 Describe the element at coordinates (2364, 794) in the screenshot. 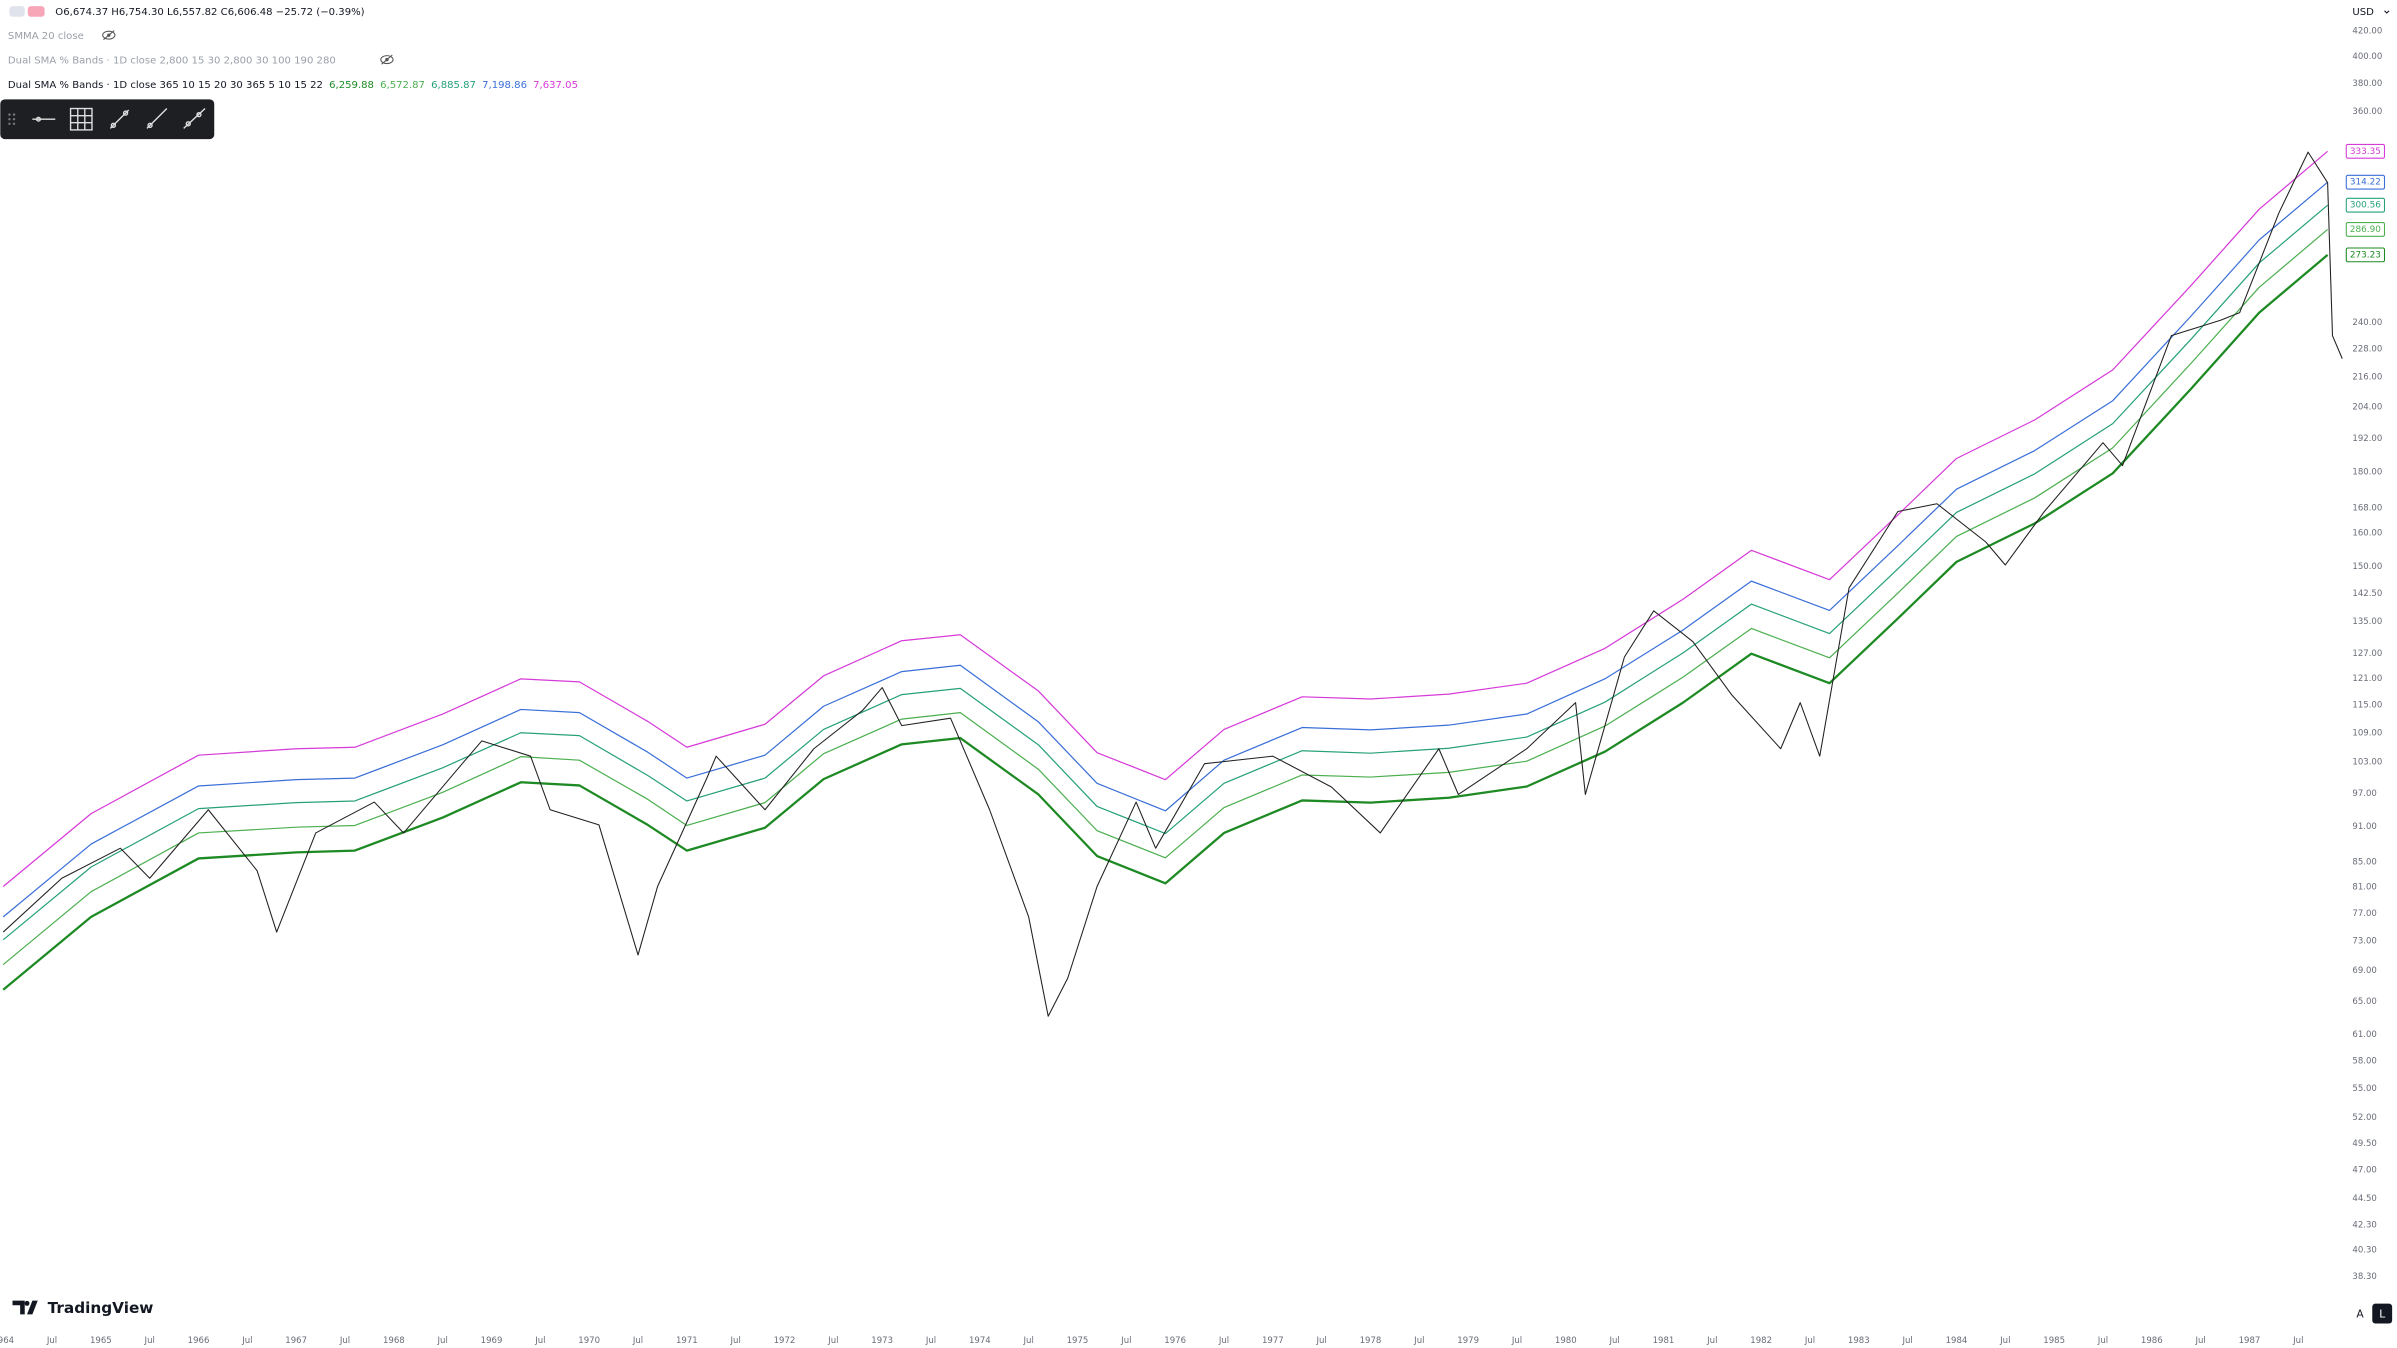

I see `y-tick-label: 97.00` at that location.